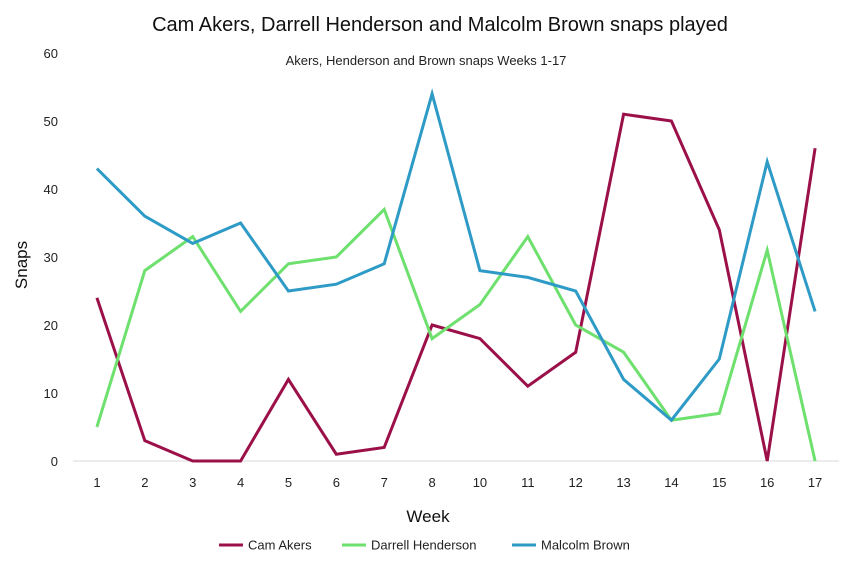  I want to click on x-tick-label: 17, so click(815, 482).